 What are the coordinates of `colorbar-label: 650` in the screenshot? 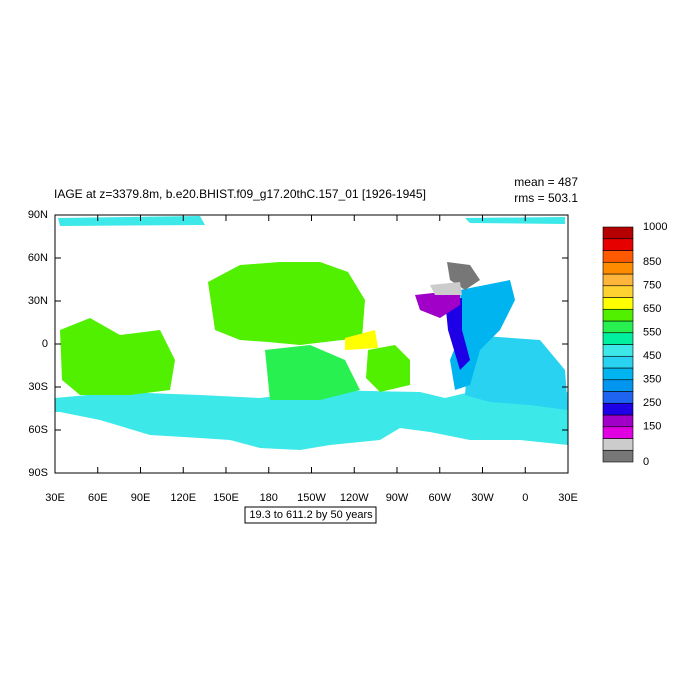 It's located at (652, 309).